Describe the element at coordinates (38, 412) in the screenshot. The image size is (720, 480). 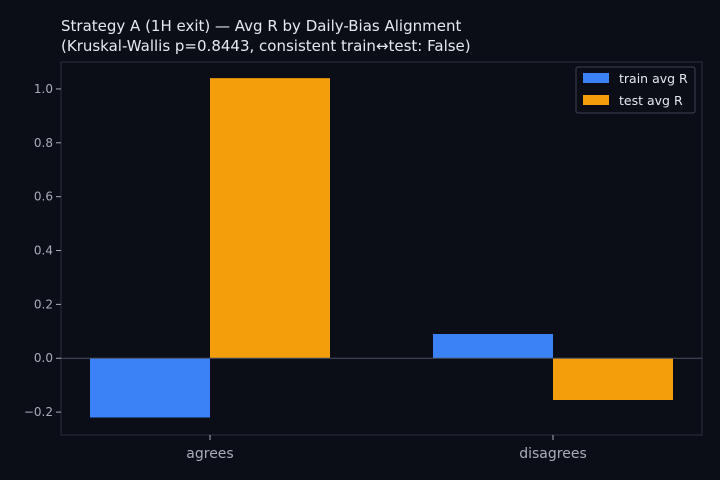
I see `y-tick-label: −0.2` at that location.